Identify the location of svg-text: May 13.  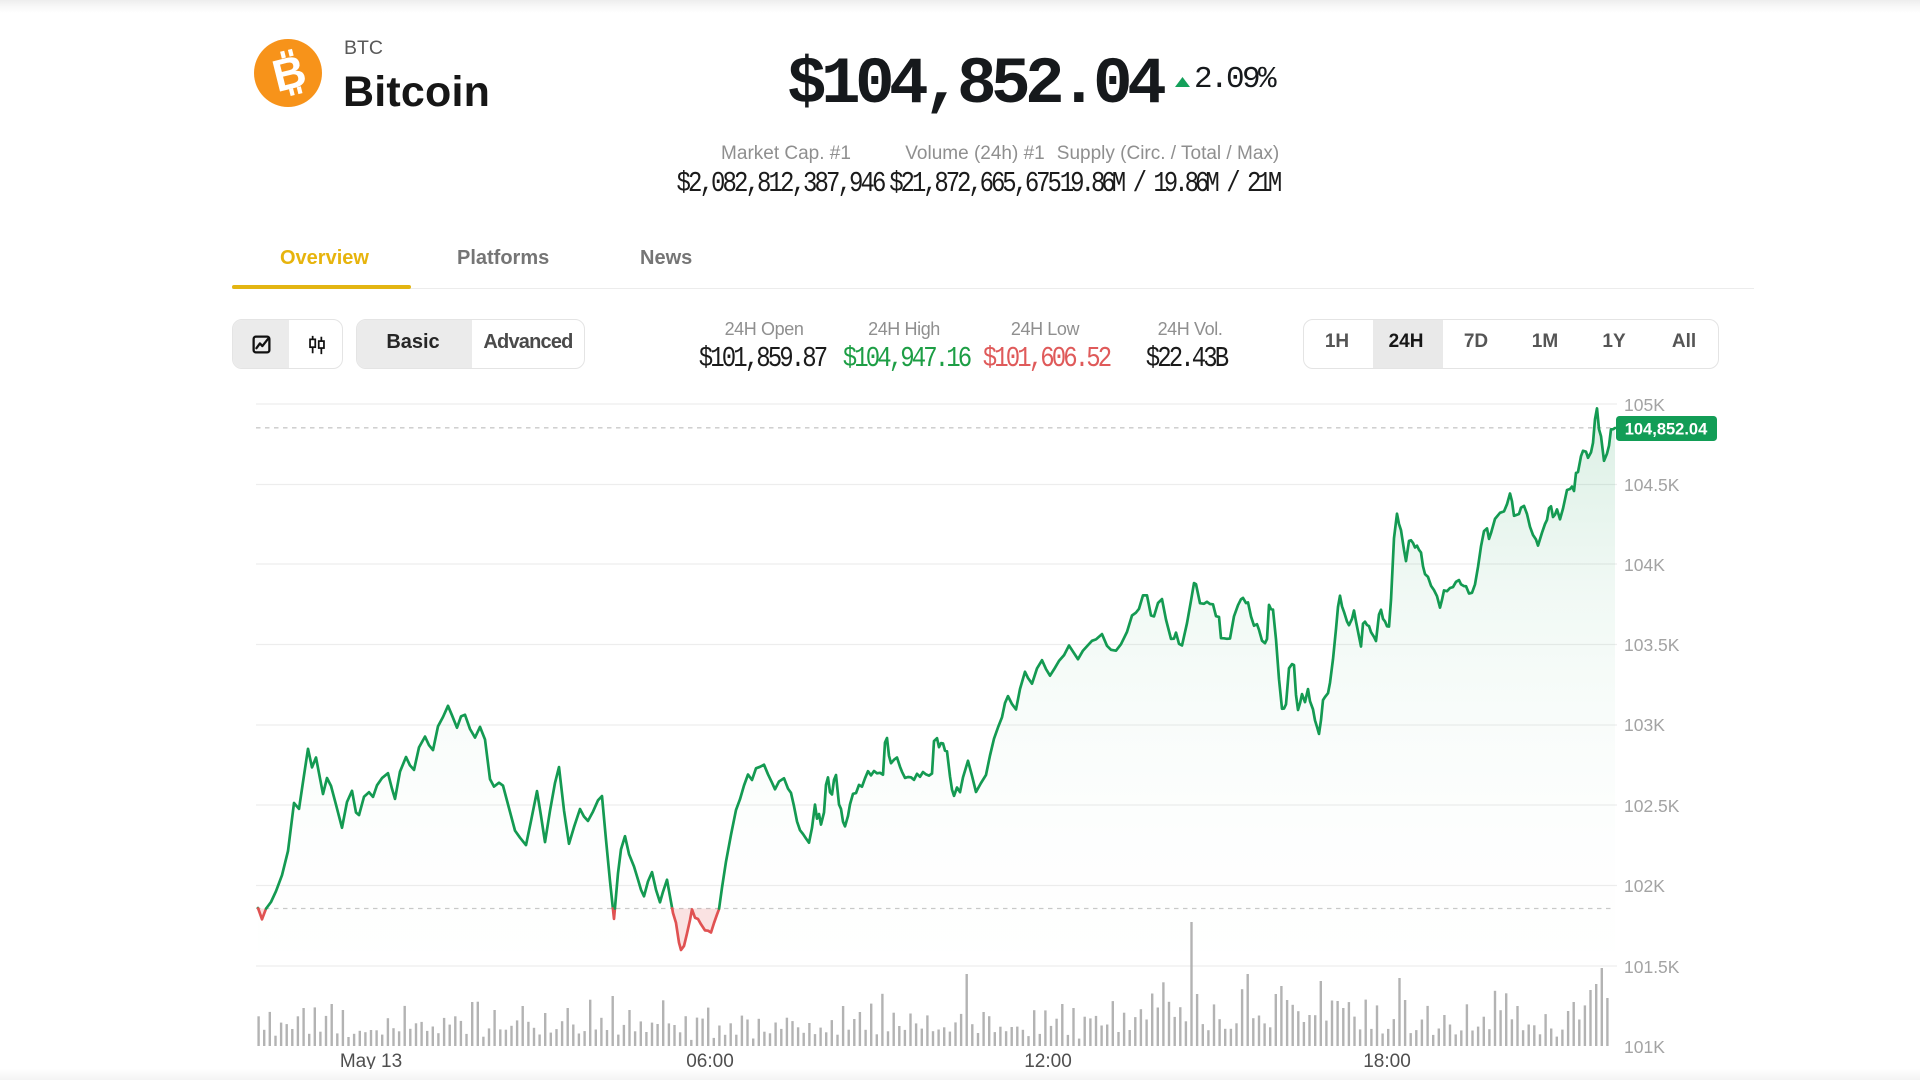
(371, 1061).